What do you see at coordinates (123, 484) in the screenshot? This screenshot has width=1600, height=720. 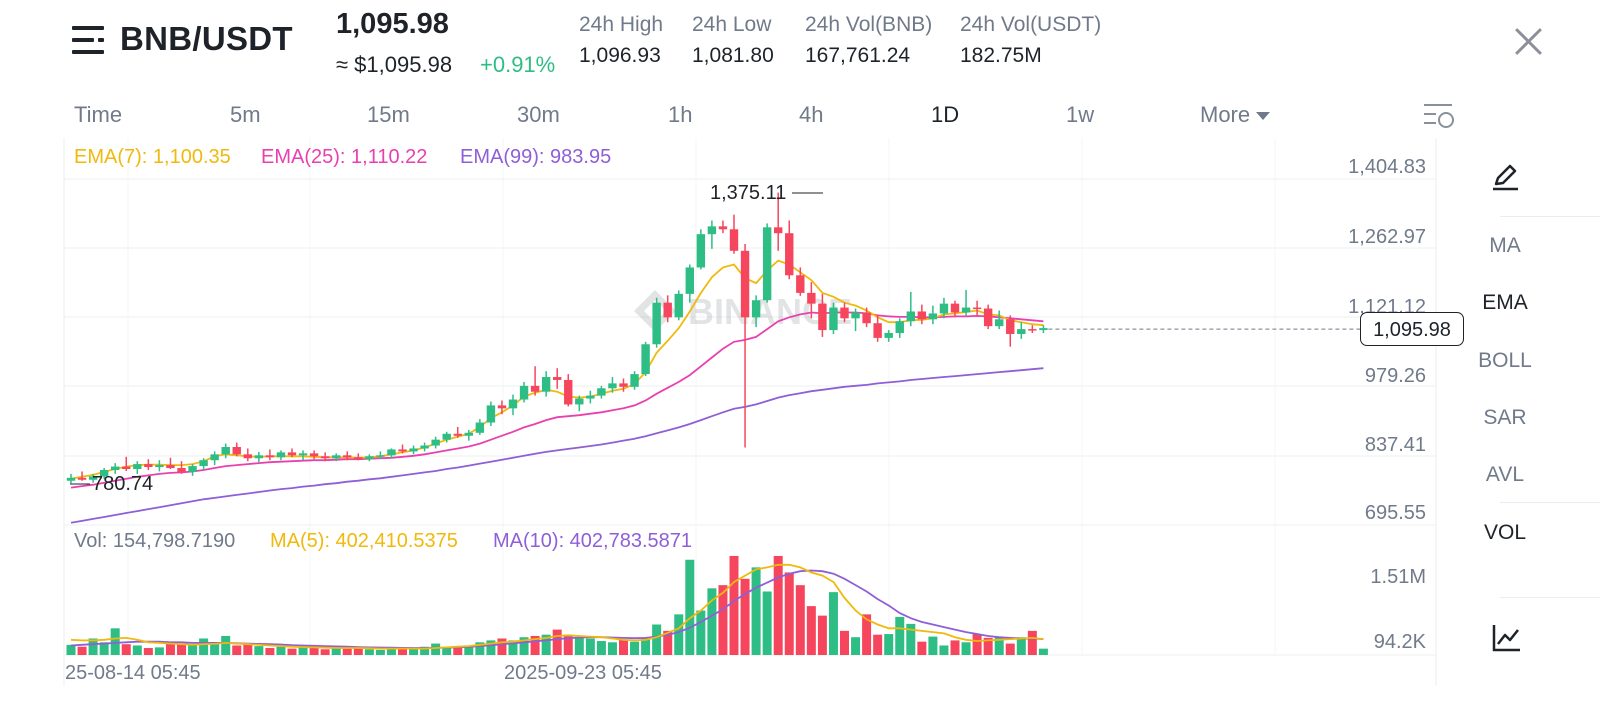 I see `low-annotation: 780.74` at bounding box center [123, 484].